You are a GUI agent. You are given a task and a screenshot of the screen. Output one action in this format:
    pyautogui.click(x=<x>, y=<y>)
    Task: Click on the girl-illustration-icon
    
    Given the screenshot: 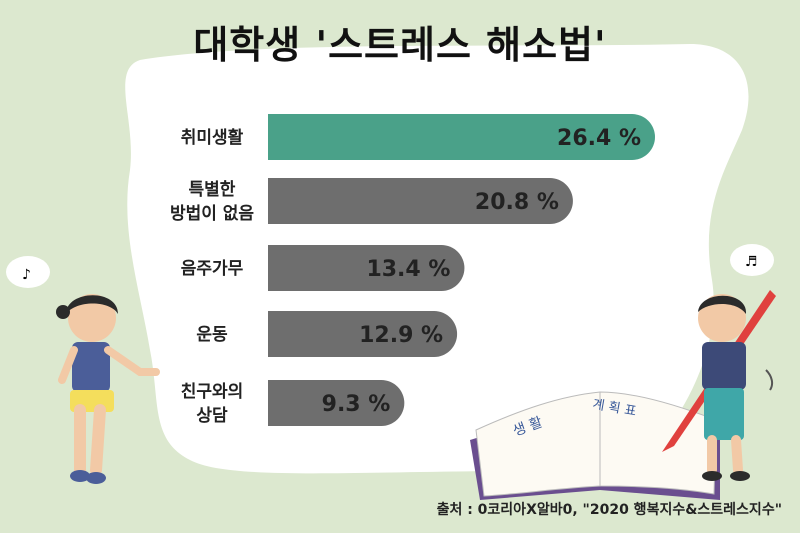 What is the action you would take?
    pyautogui.click(x=108, y=389)
    